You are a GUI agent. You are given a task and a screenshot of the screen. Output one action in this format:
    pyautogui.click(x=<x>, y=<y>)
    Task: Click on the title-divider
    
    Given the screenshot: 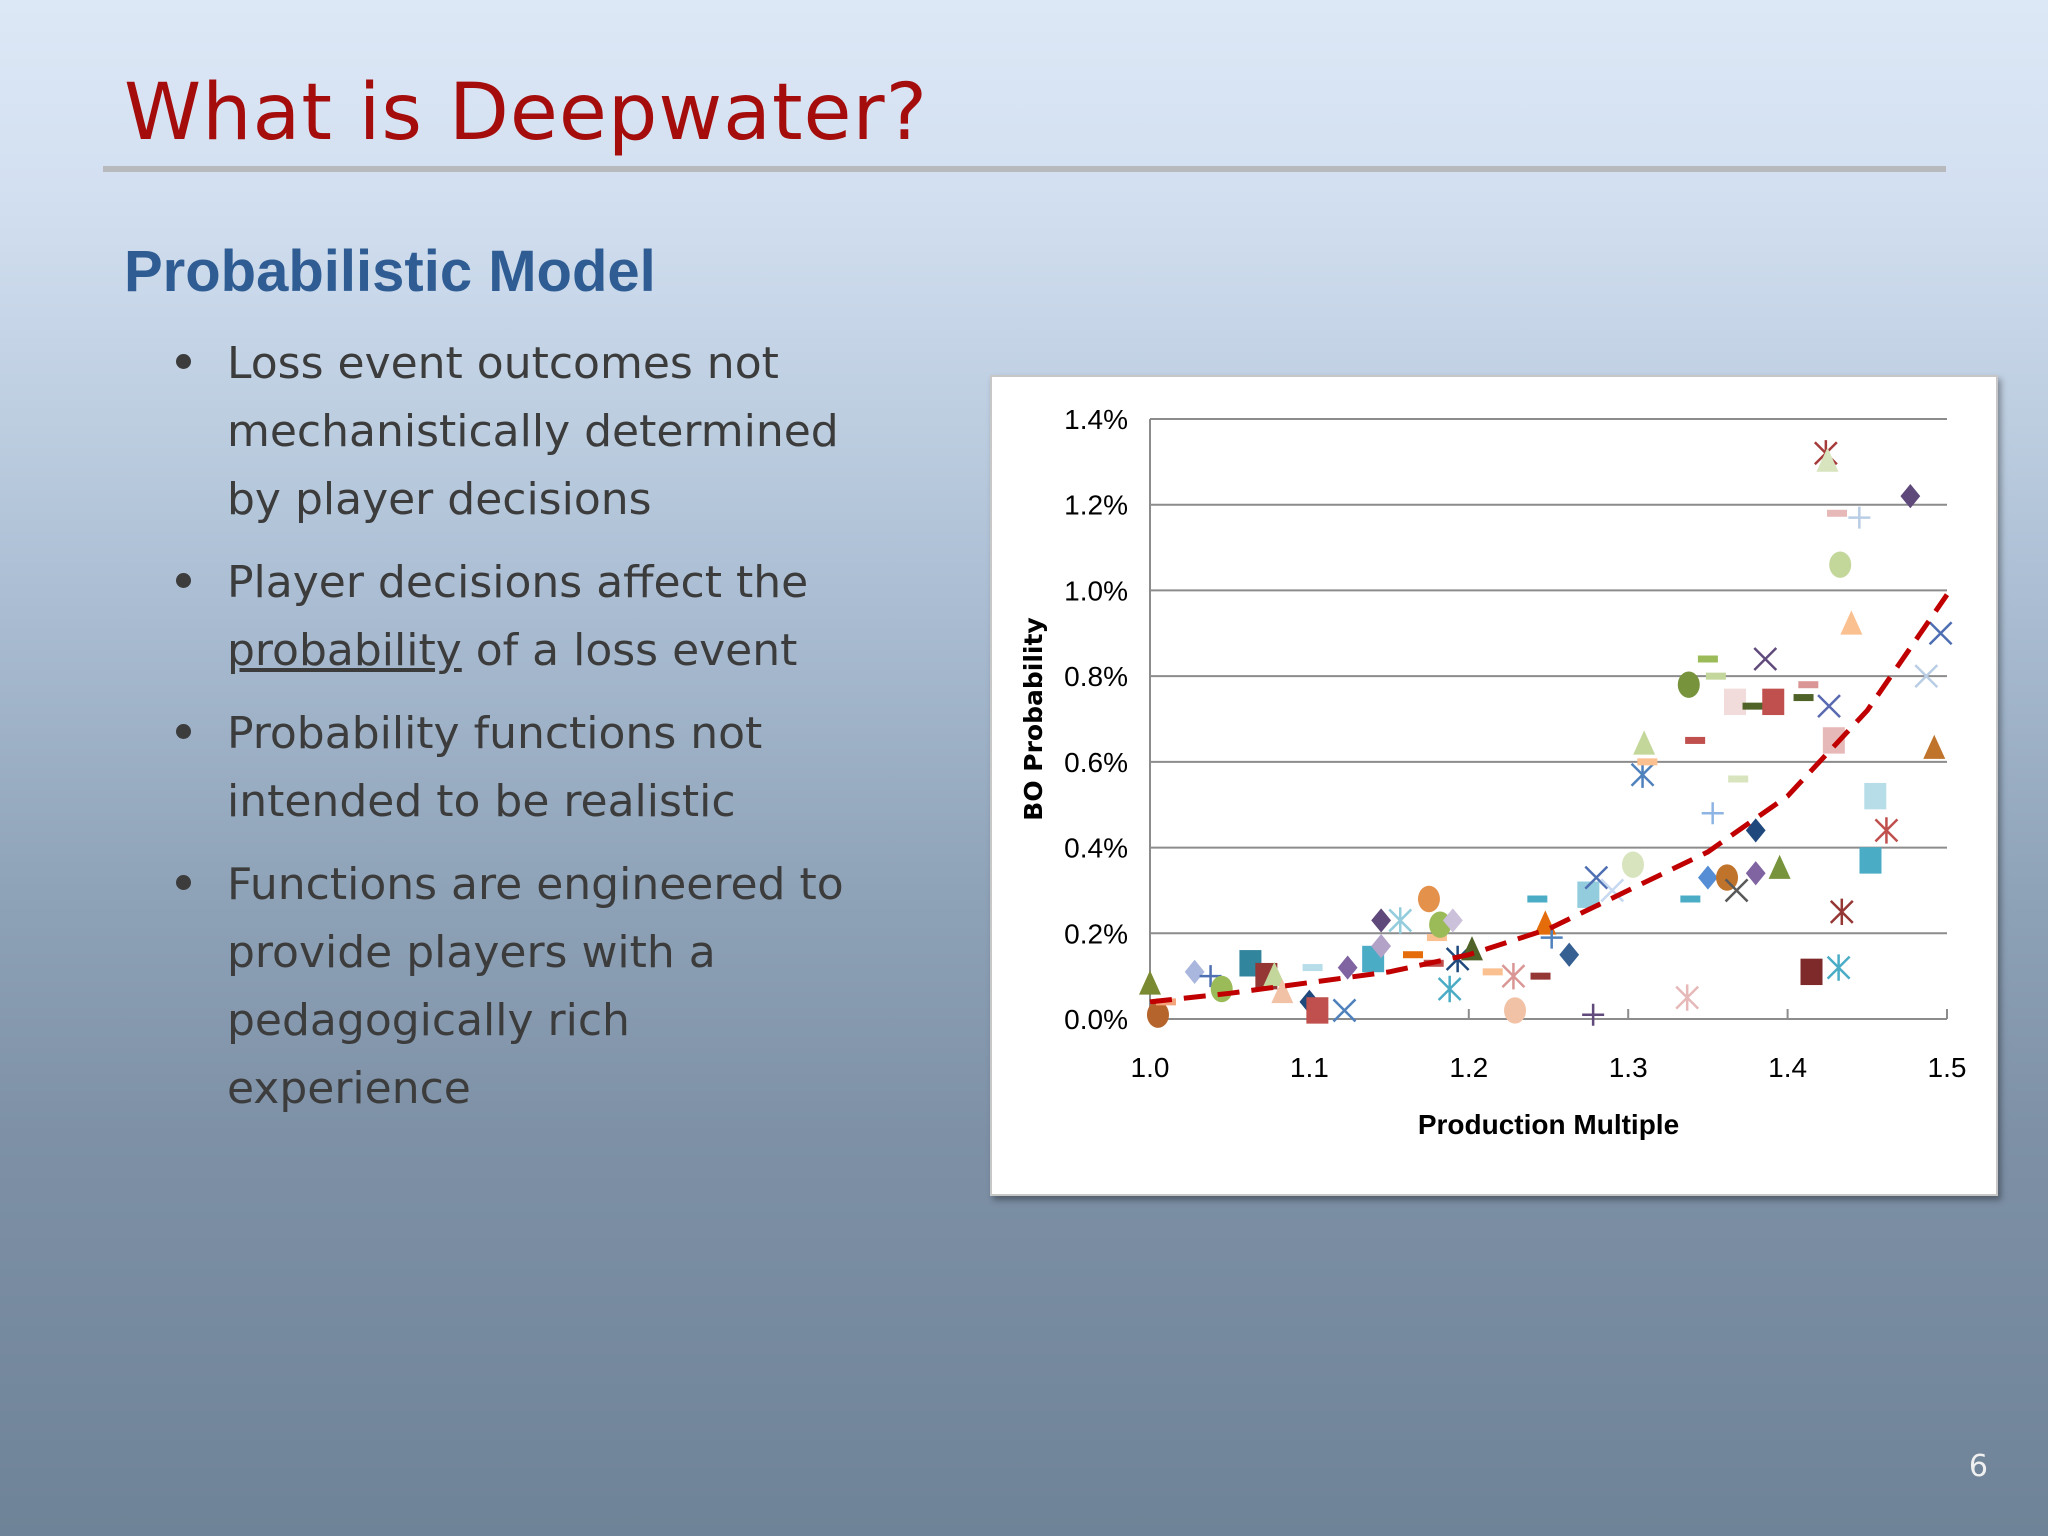 What is the action you would take?
    pyautogui.click(x=1024, y=169)
    